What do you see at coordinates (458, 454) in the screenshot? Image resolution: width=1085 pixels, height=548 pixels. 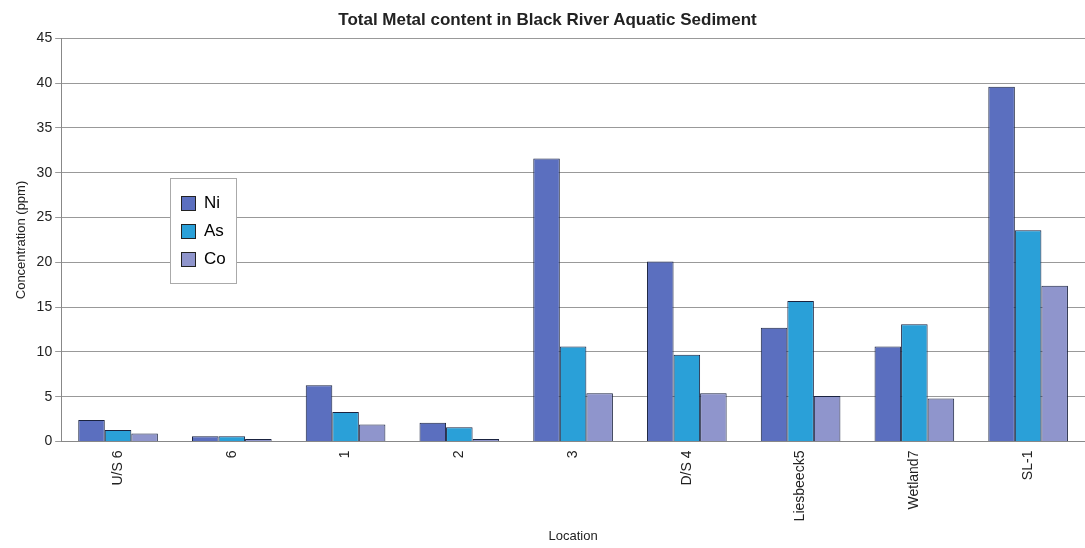 I see `x-tick-label: 2` at bounding box center [458, 454].